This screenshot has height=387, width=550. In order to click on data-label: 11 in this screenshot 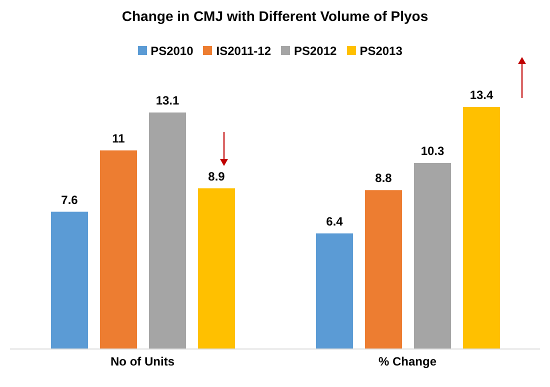, I will do `click(119, 138)`.